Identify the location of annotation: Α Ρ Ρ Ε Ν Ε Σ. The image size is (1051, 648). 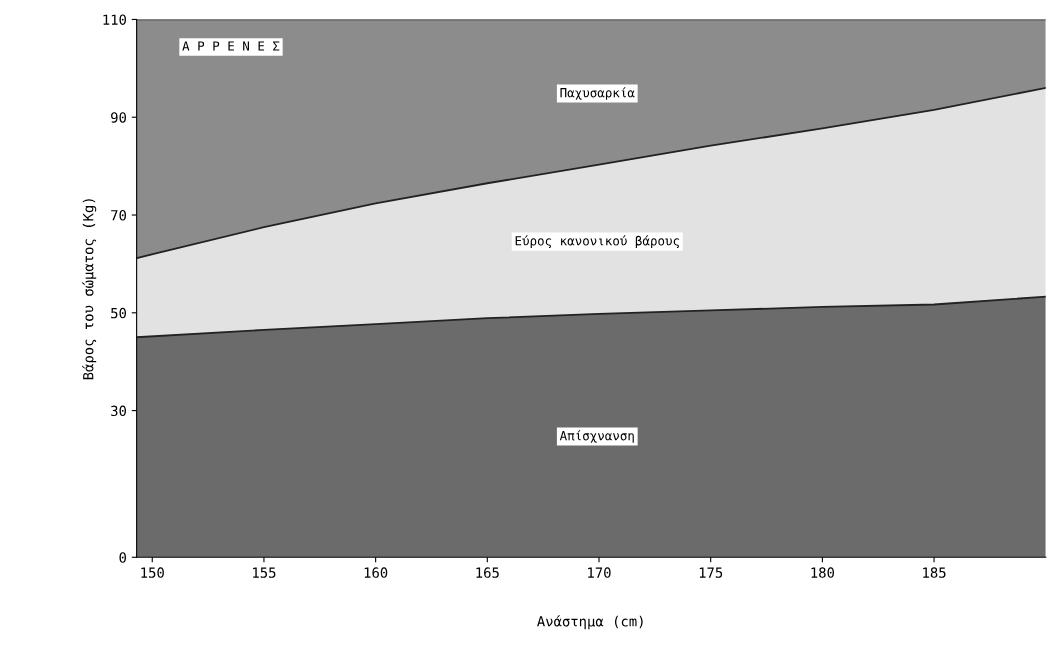
(231, 46).